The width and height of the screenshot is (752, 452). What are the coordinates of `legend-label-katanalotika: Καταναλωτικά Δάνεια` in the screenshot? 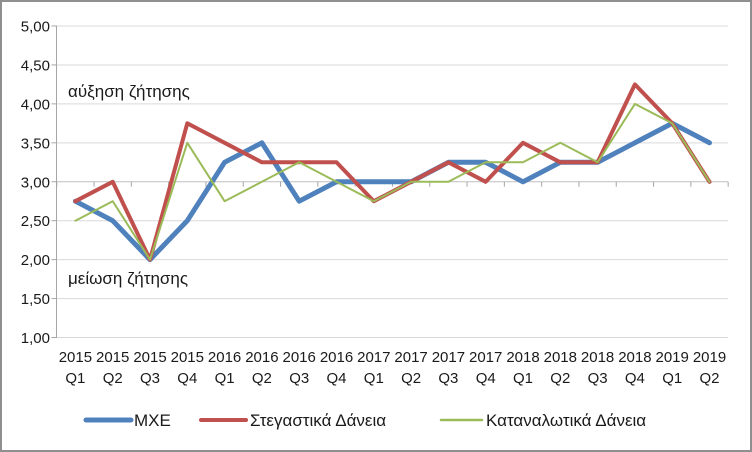 It's located at (566, 420).